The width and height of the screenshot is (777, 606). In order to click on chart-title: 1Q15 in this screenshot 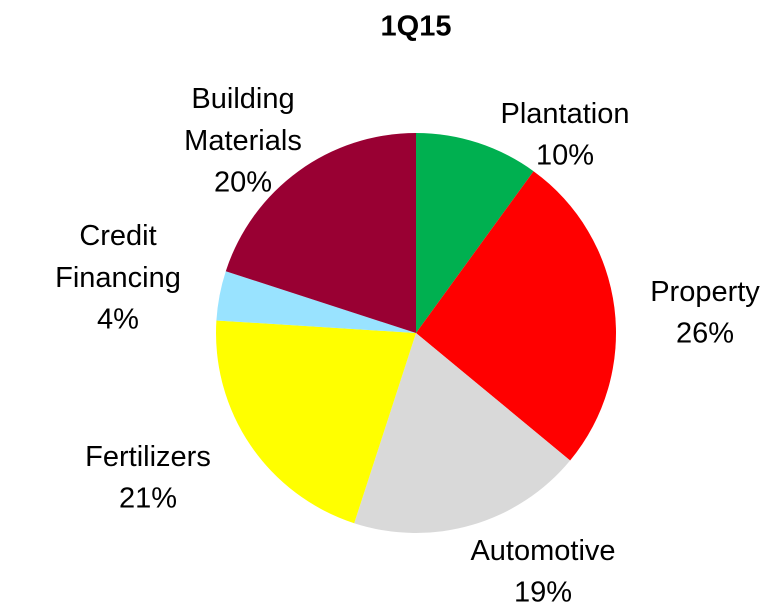, I will do `click(416, 27)`.